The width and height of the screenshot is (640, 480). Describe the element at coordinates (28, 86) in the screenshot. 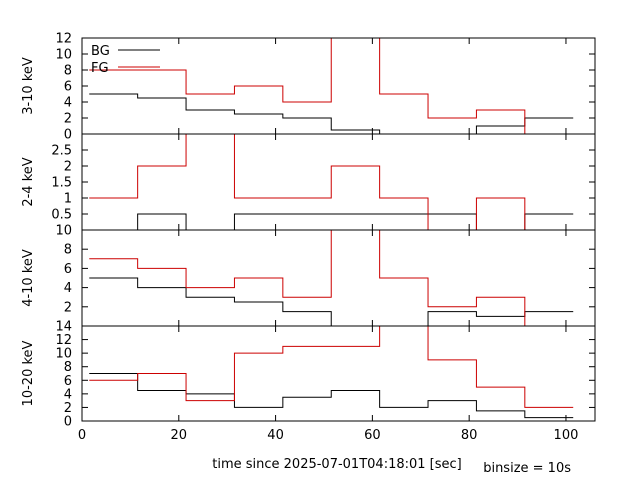

I see `y-axis-label: 3-10 keV` at that location.